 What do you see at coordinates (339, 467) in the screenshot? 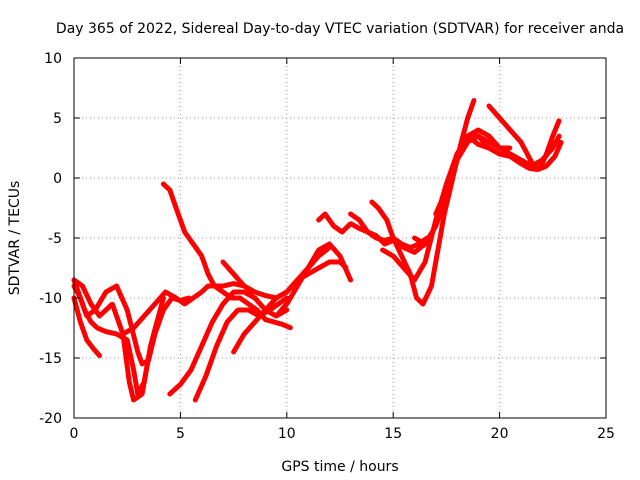
I see `x-axis-label: GPS time / hours` at bounding box center [339, 467].